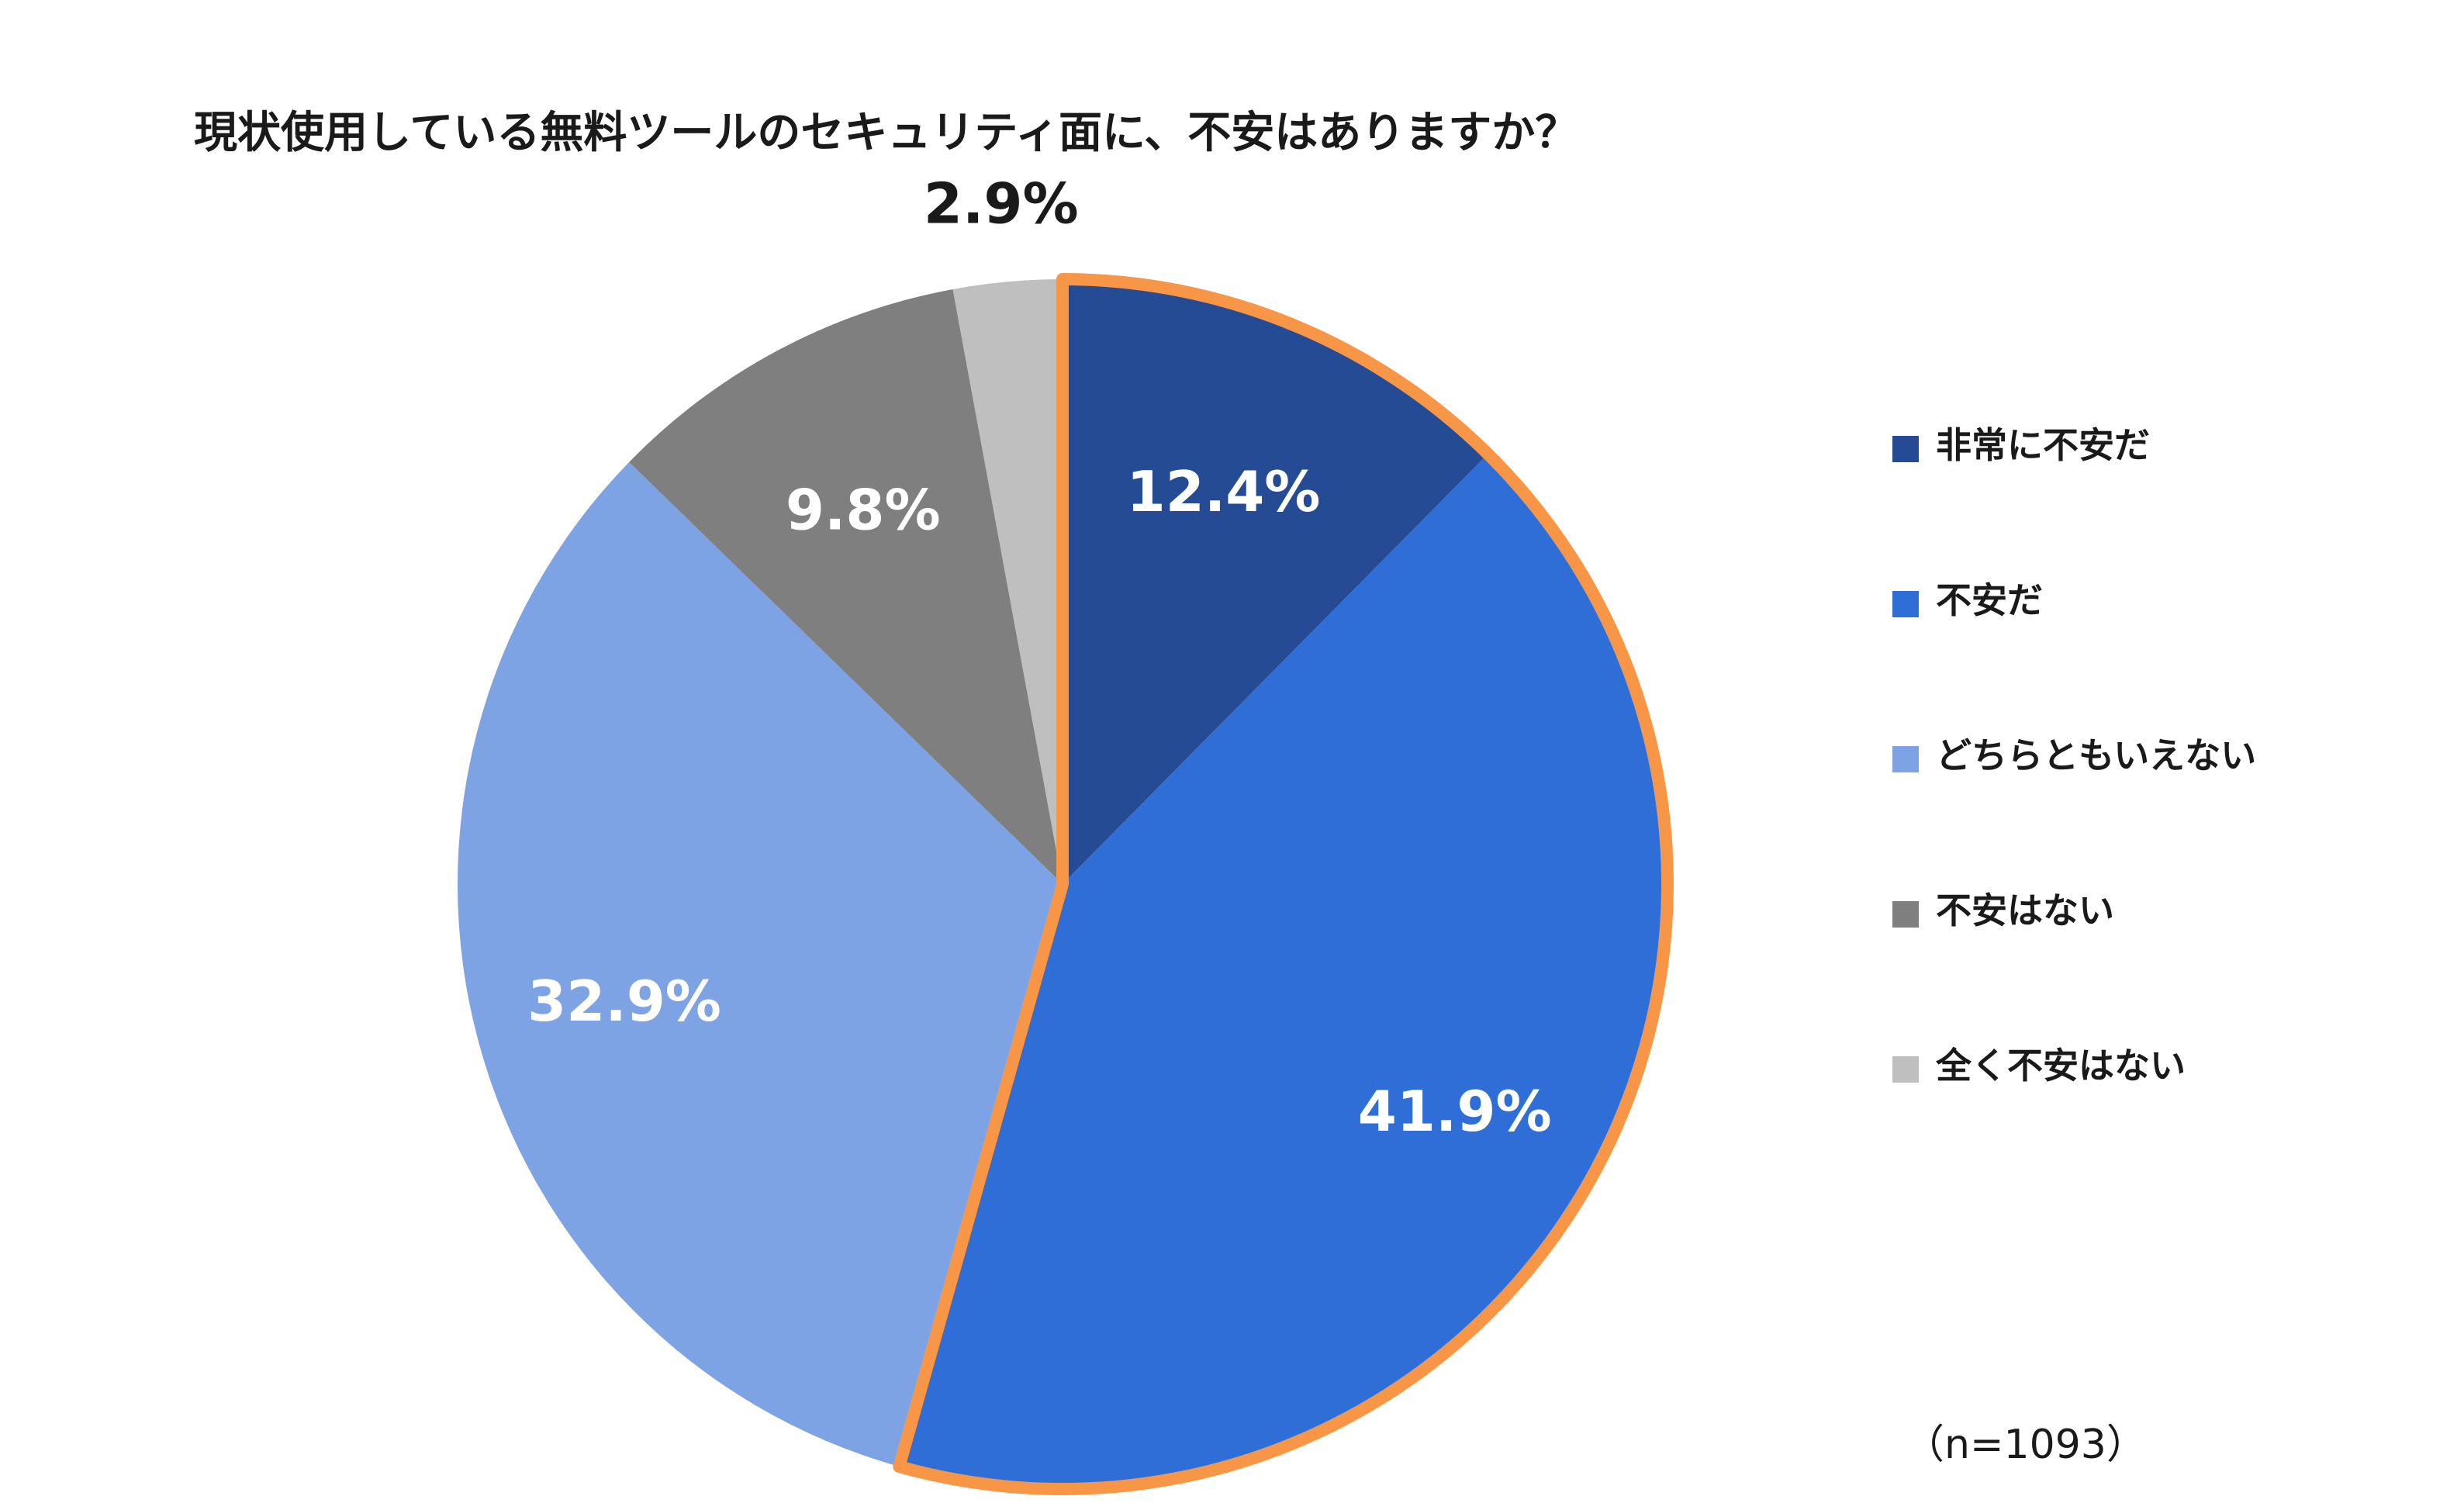  Describe the element at coordinates (1455, 1111) in the screenshot. I see `slice-2-value-label: 41.9%` at that location.